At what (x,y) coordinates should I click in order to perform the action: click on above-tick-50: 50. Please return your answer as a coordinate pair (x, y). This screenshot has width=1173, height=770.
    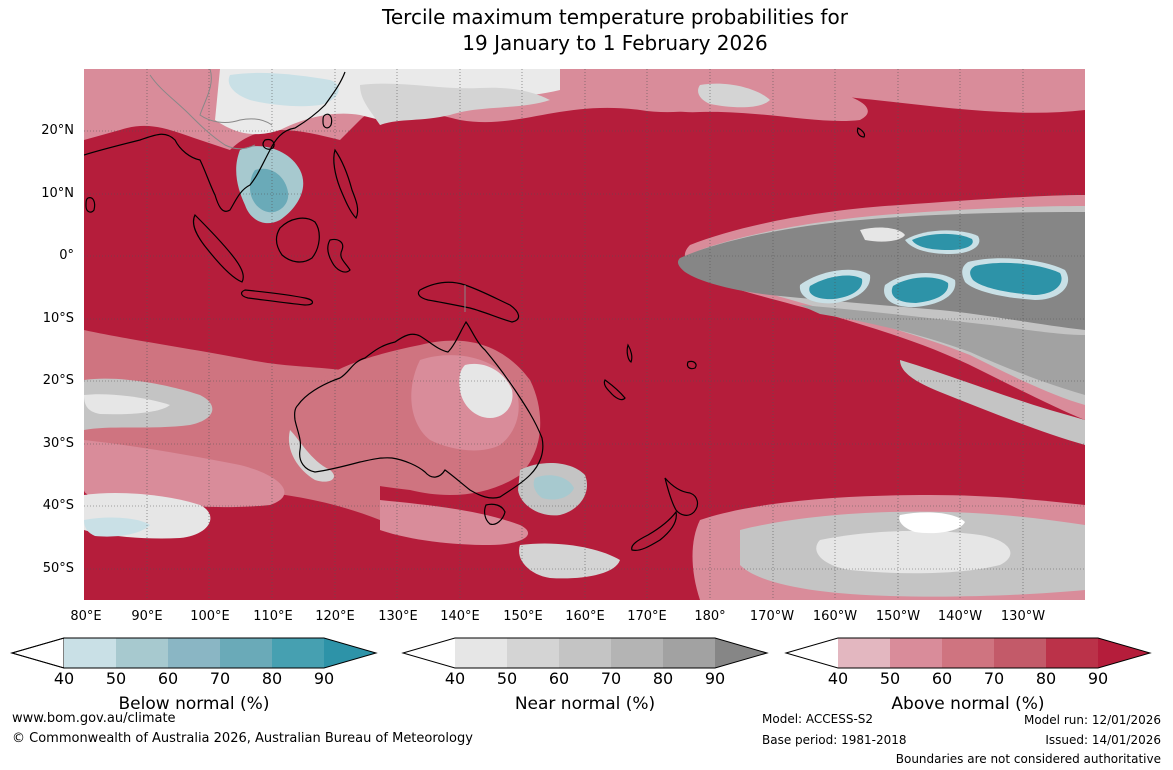
    Looking at the image, I should click on (890, 678).